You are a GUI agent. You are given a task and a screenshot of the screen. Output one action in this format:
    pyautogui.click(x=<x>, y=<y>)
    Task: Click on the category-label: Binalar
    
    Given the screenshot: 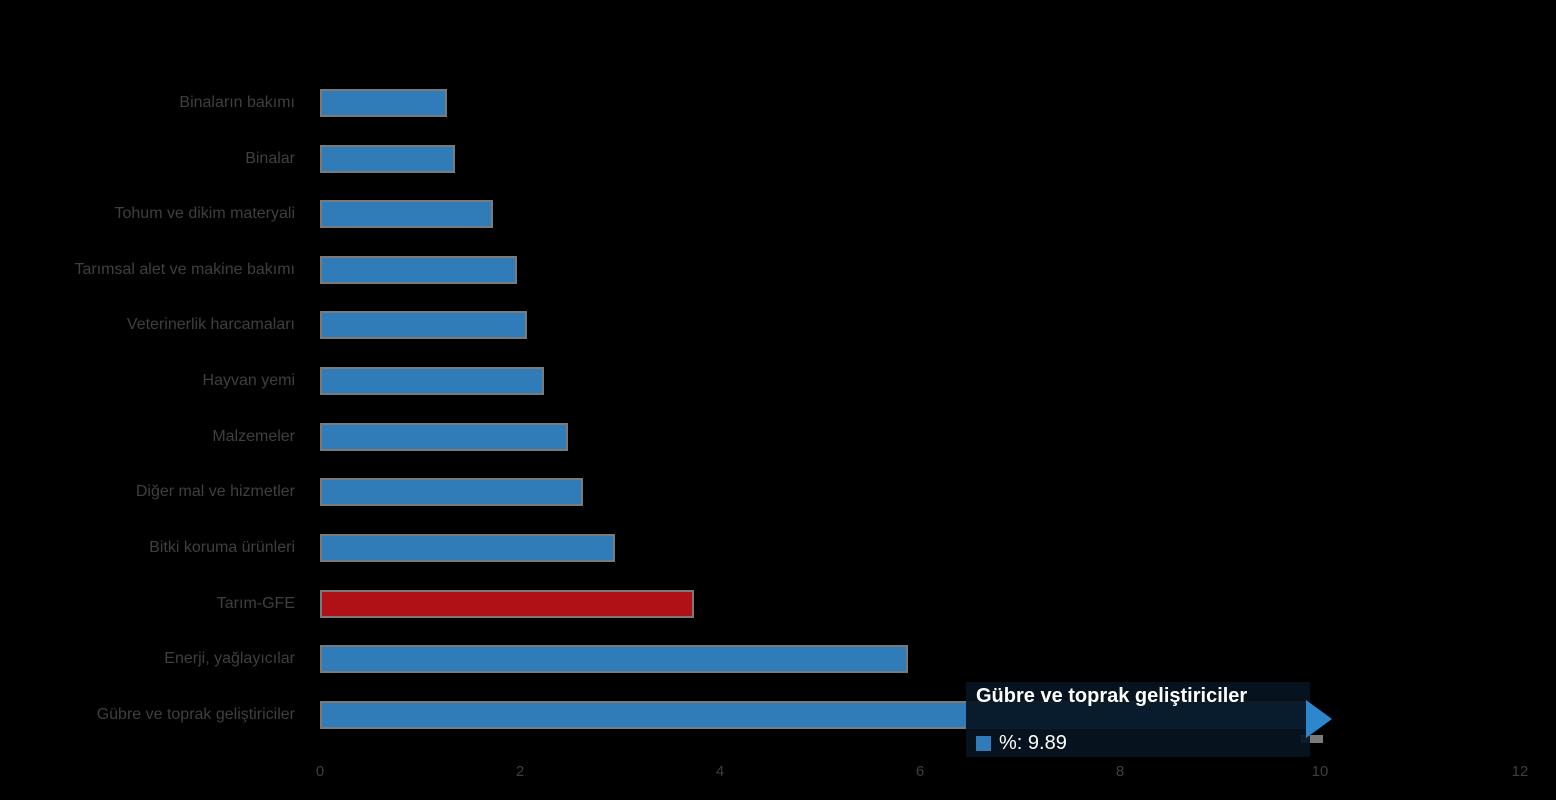 What is the action you would take?
    pyautogui.click(x=270, y=158)
    